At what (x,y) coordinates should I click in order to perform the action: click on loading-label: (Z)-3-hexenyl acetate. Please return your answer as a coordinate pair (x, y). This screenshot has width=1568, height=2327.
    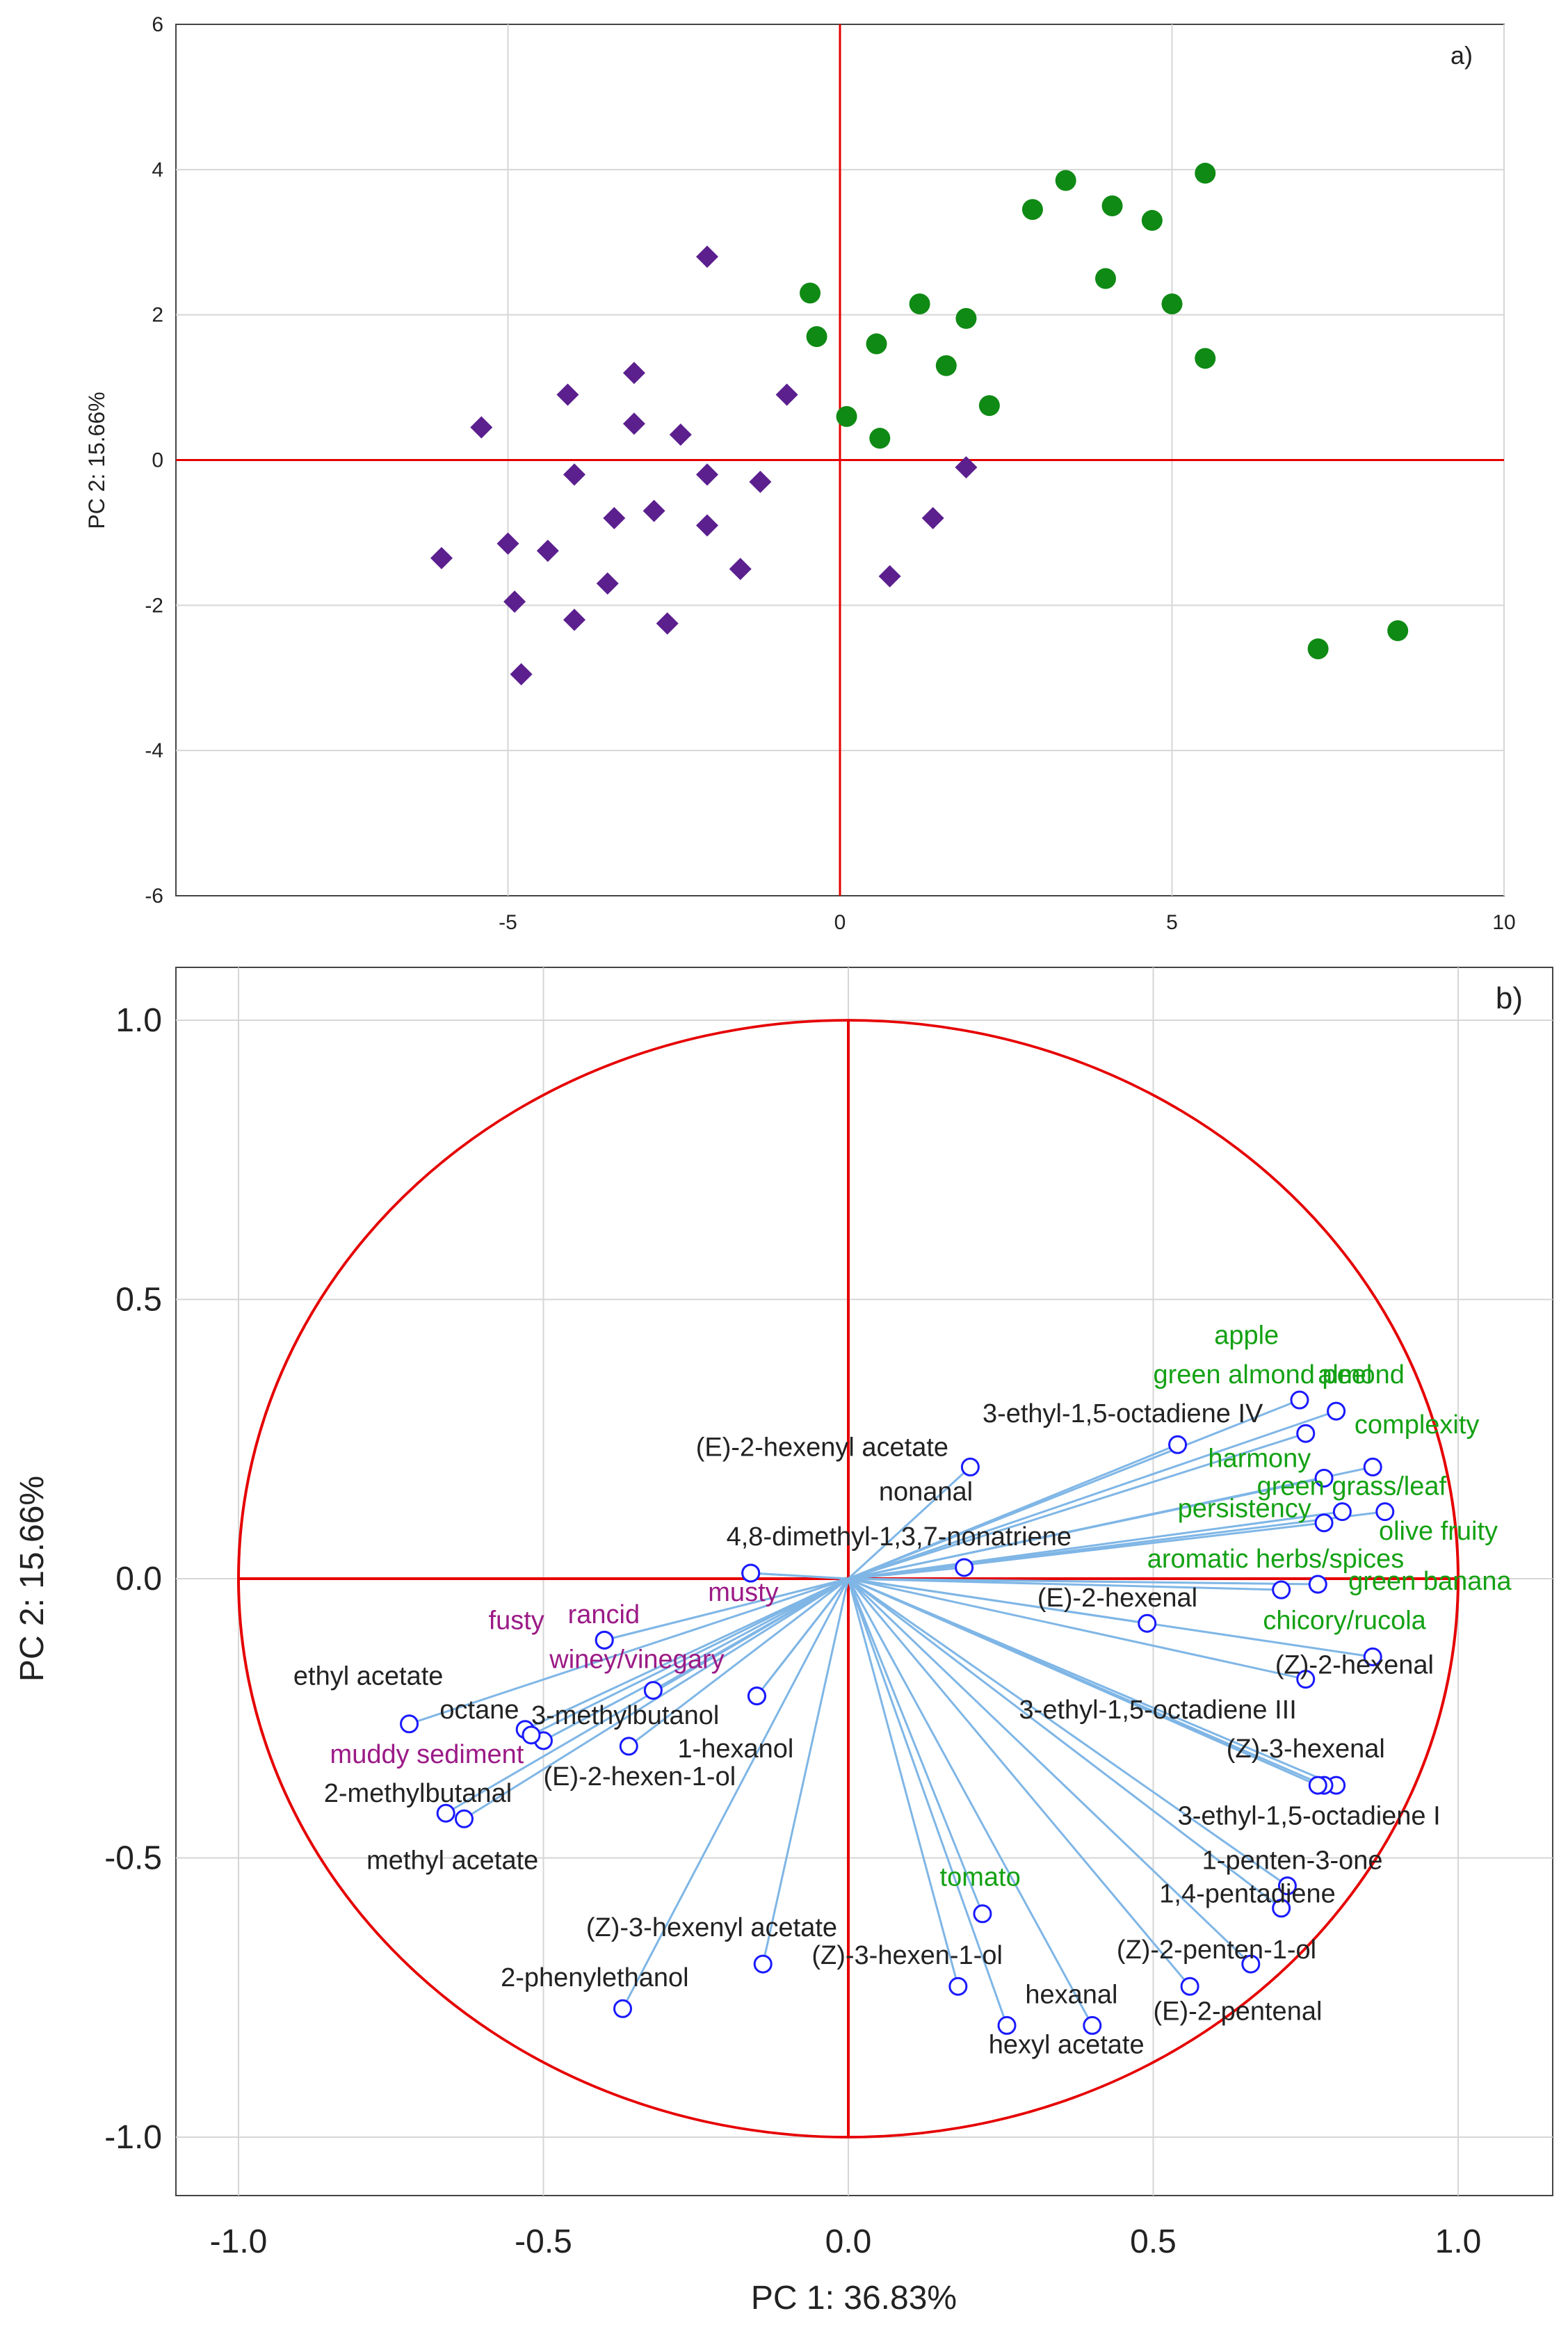
    Looking at the image, I should click on (711, 1927).